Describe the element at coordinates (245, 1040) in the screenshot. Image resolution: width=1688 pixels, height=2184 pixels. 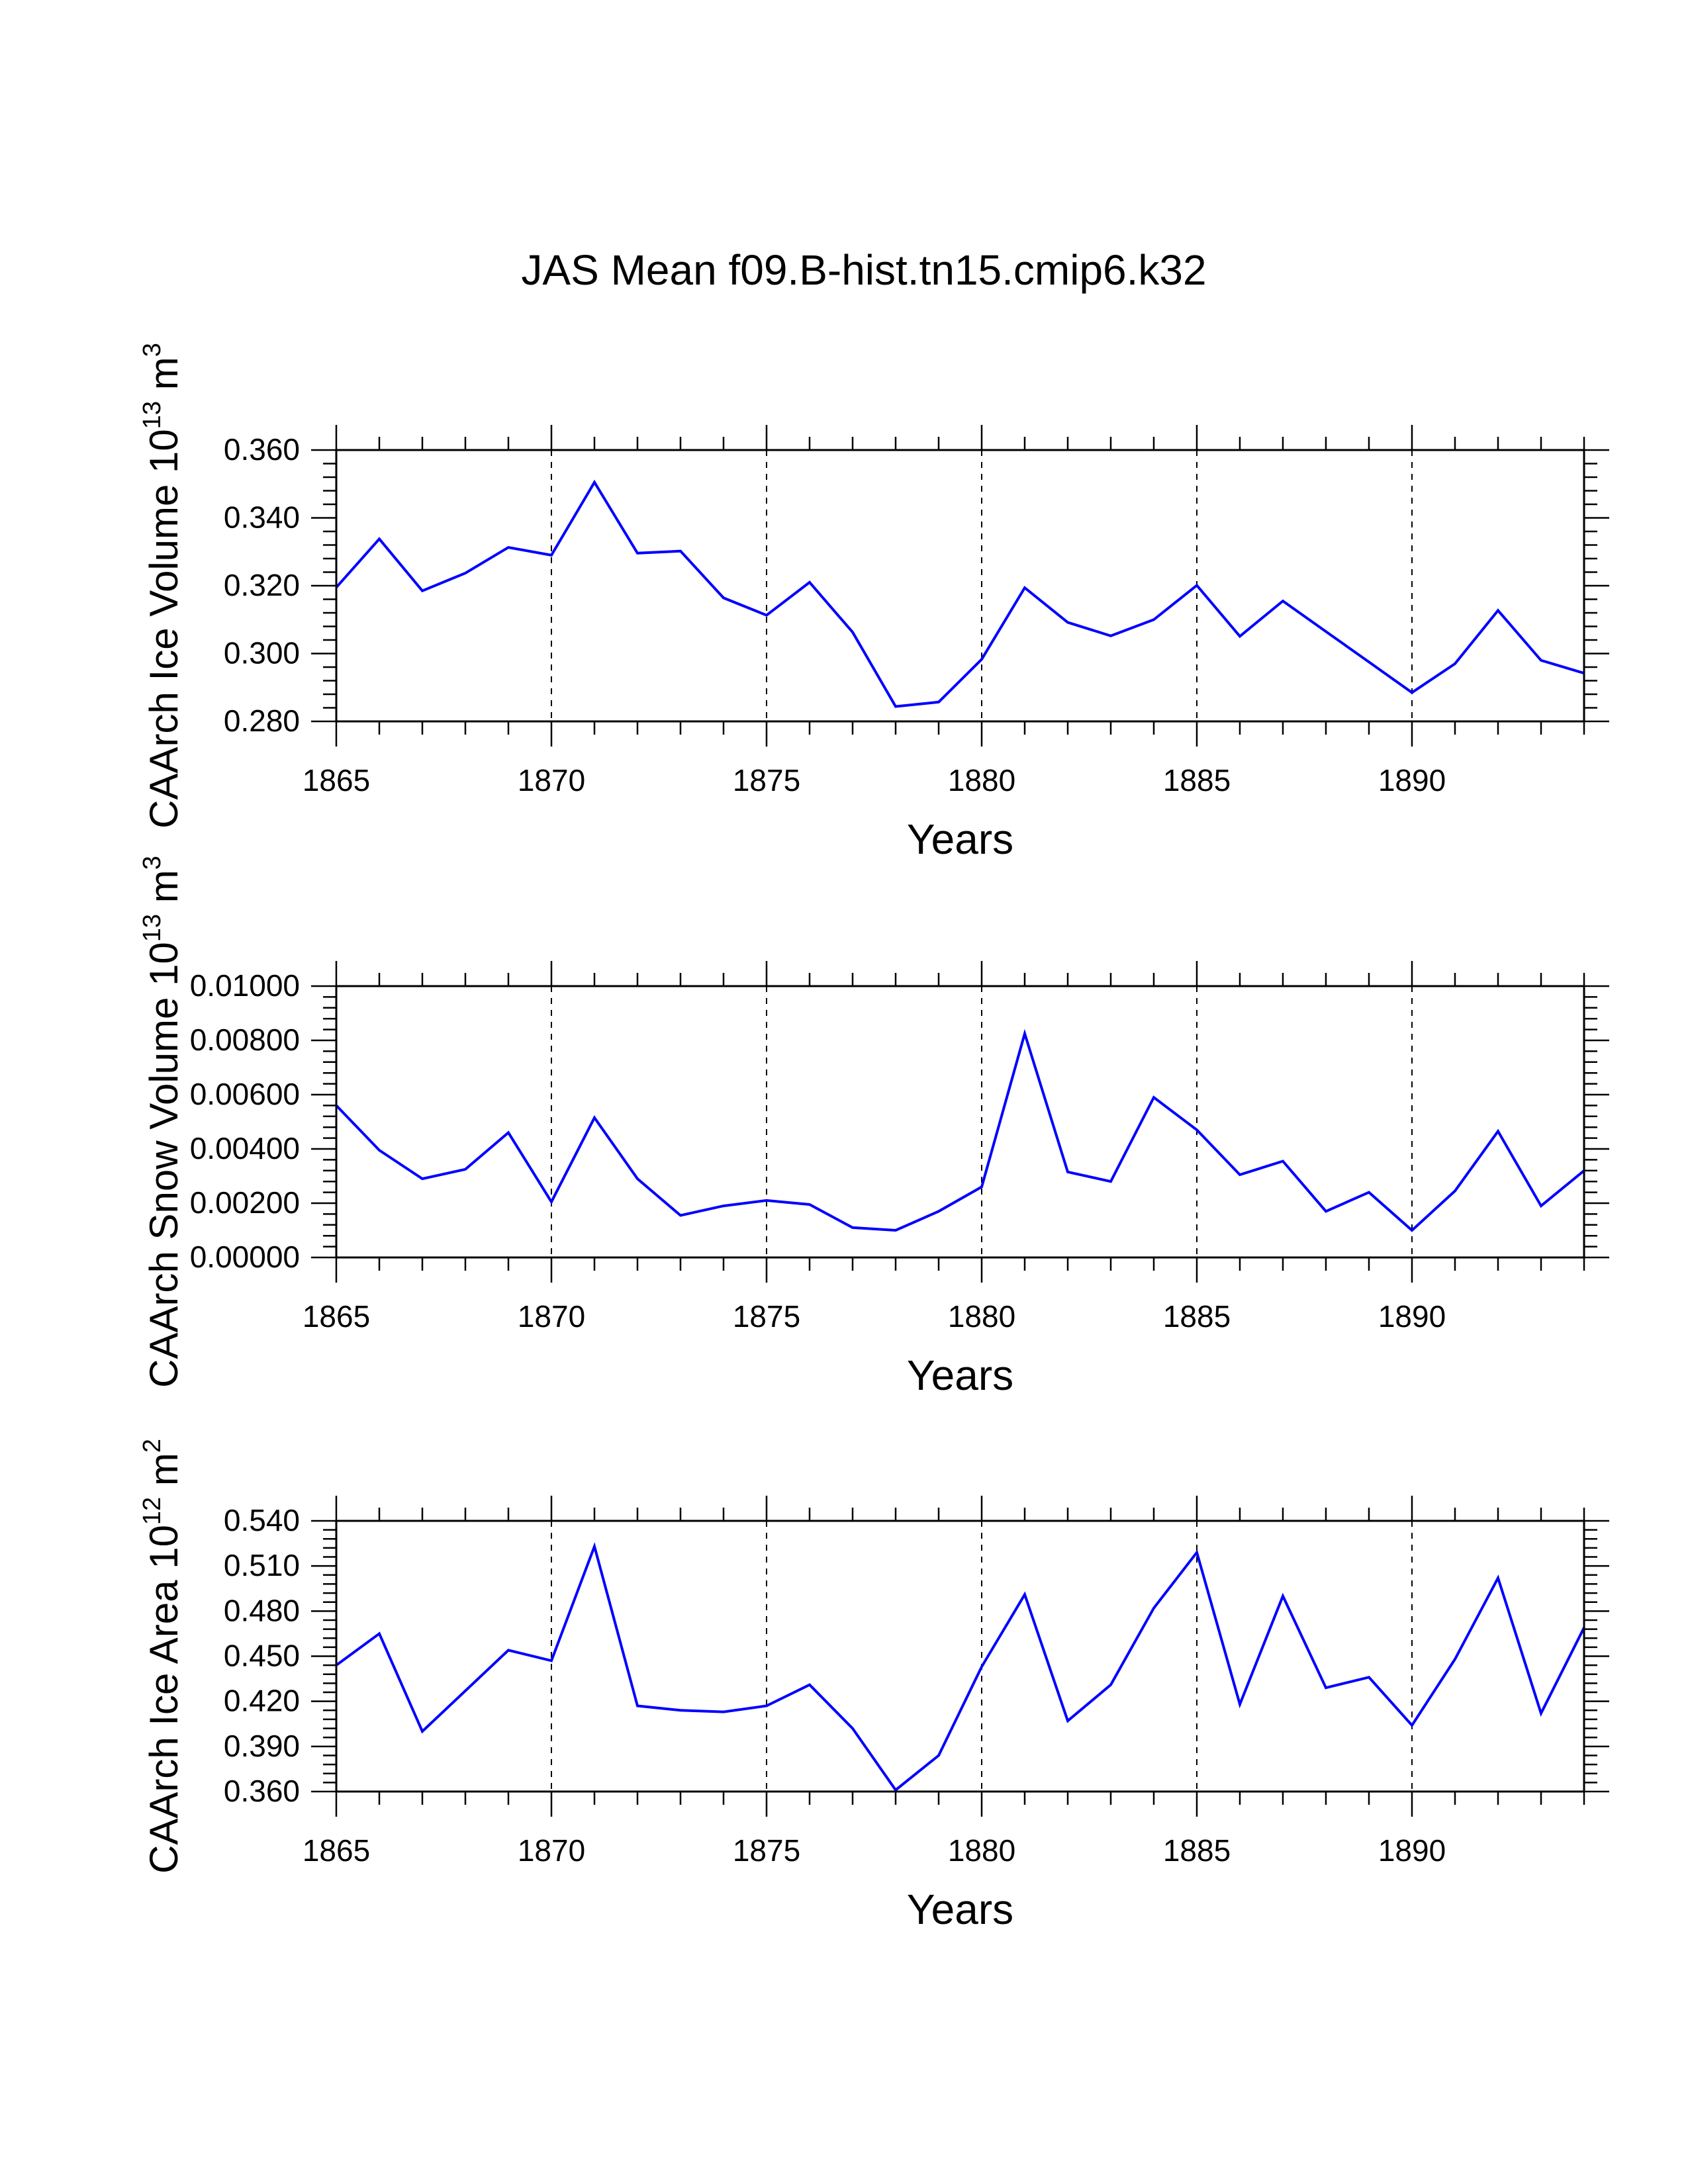
I see `y-tick-label: 0.00800` at that location.